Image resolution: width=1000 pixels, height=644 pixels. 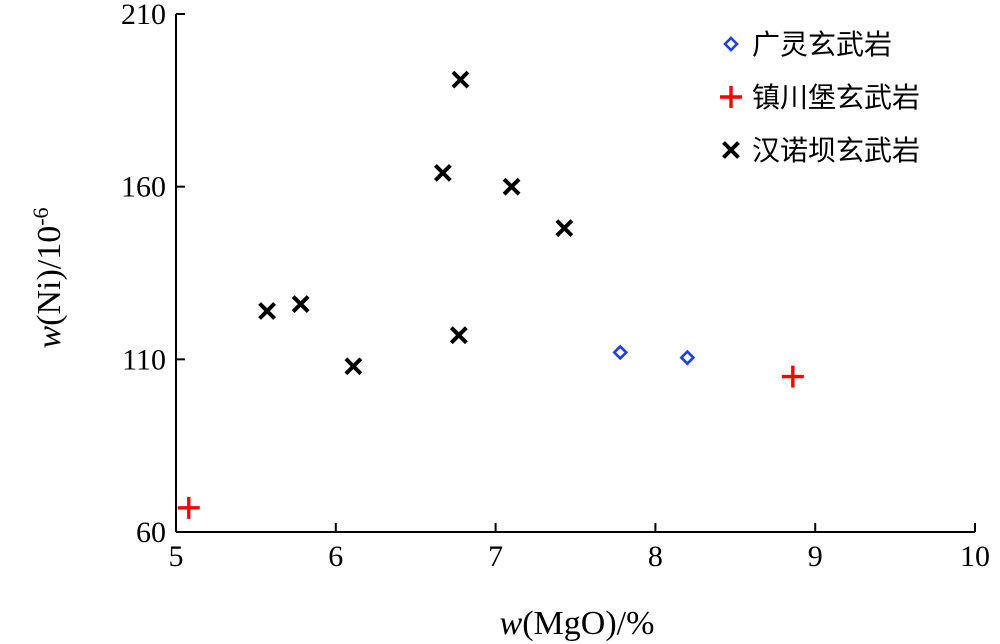 What do you see at coordinates (143, 15) in the screenshot?
I see `y-tick-label: 210` at bounding box center [143, 15].